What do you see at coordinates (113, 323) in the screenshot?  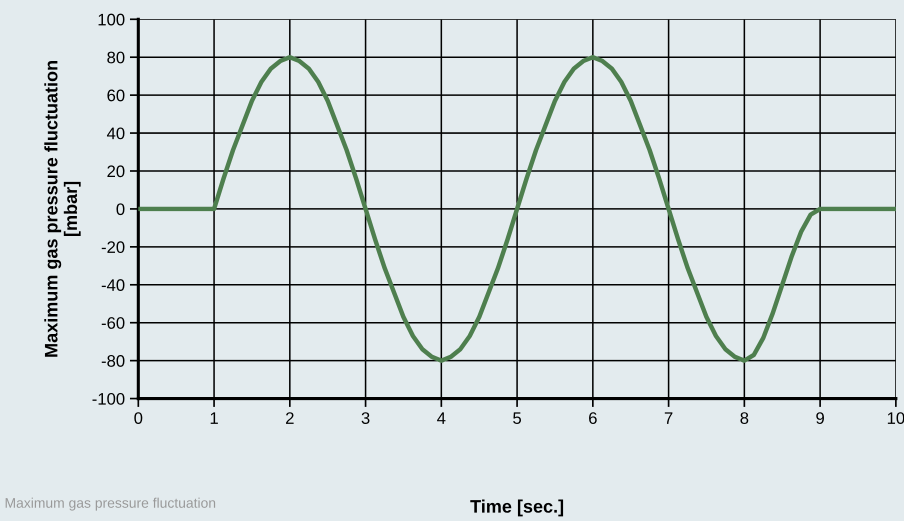 I see `y-tick-label: -60` at bounding box center [113, 323].